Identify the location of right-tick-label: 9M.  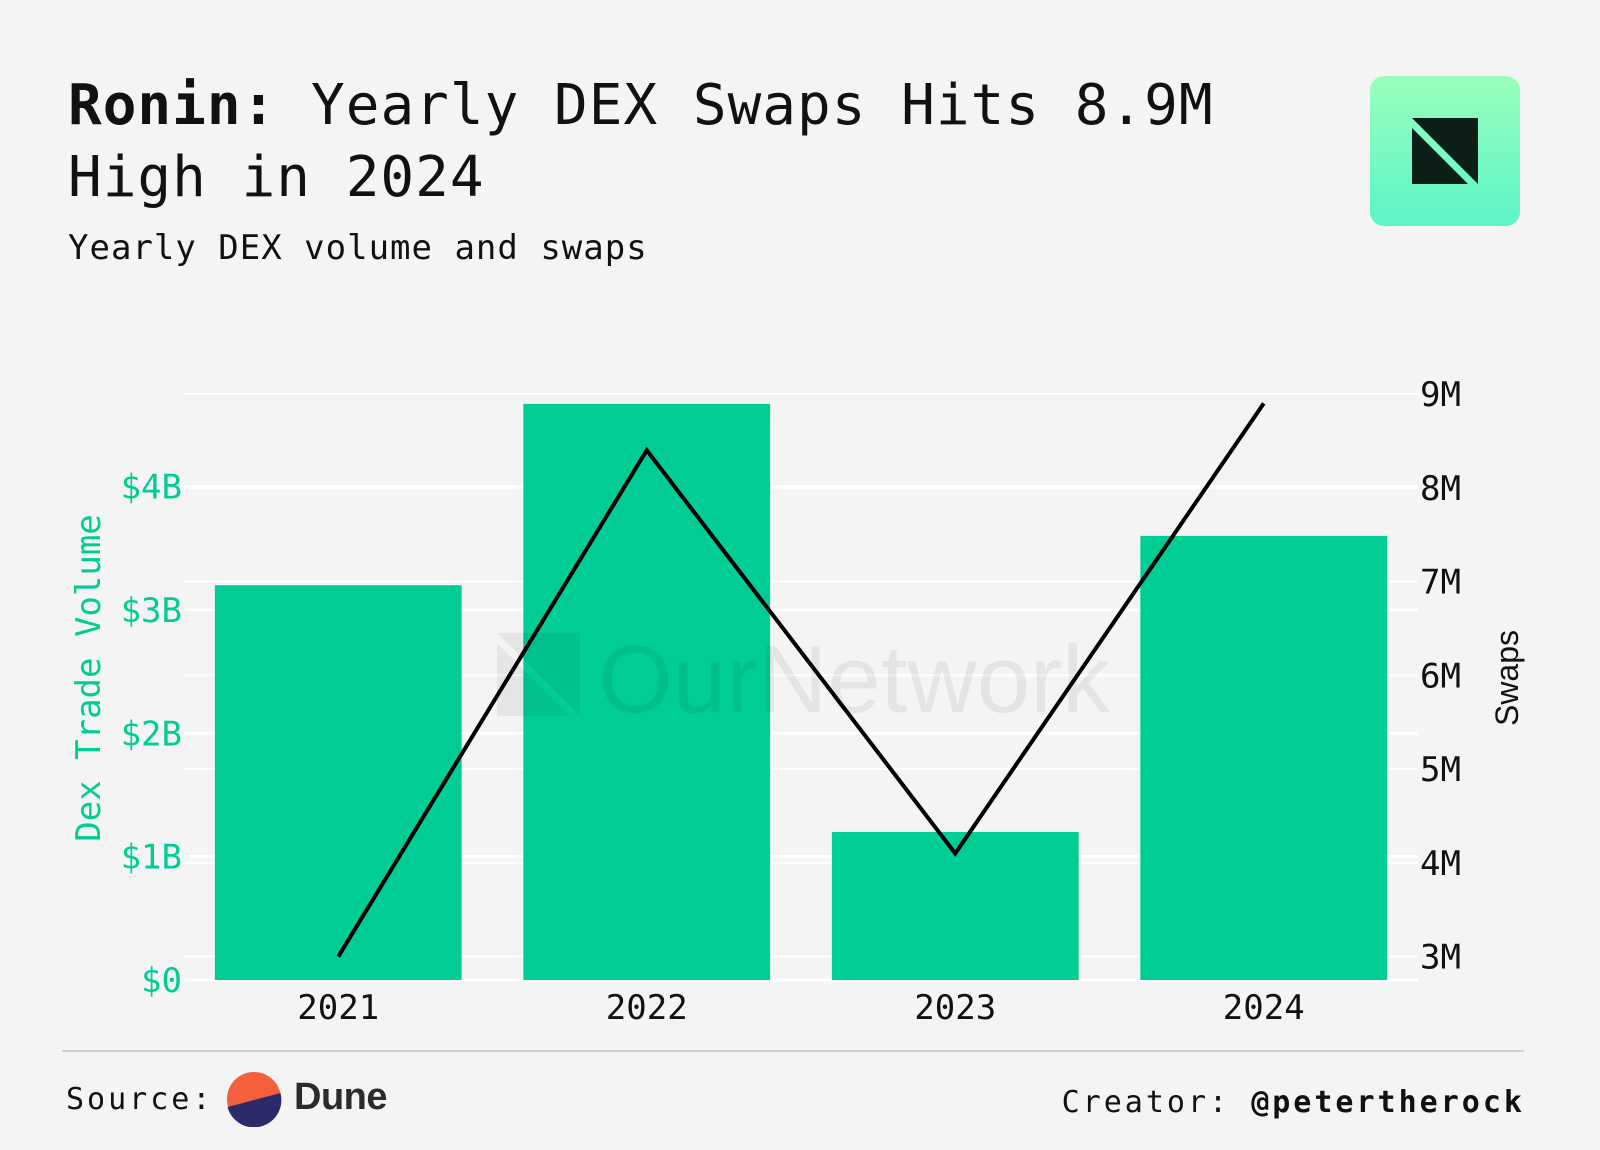
(1440, 395).